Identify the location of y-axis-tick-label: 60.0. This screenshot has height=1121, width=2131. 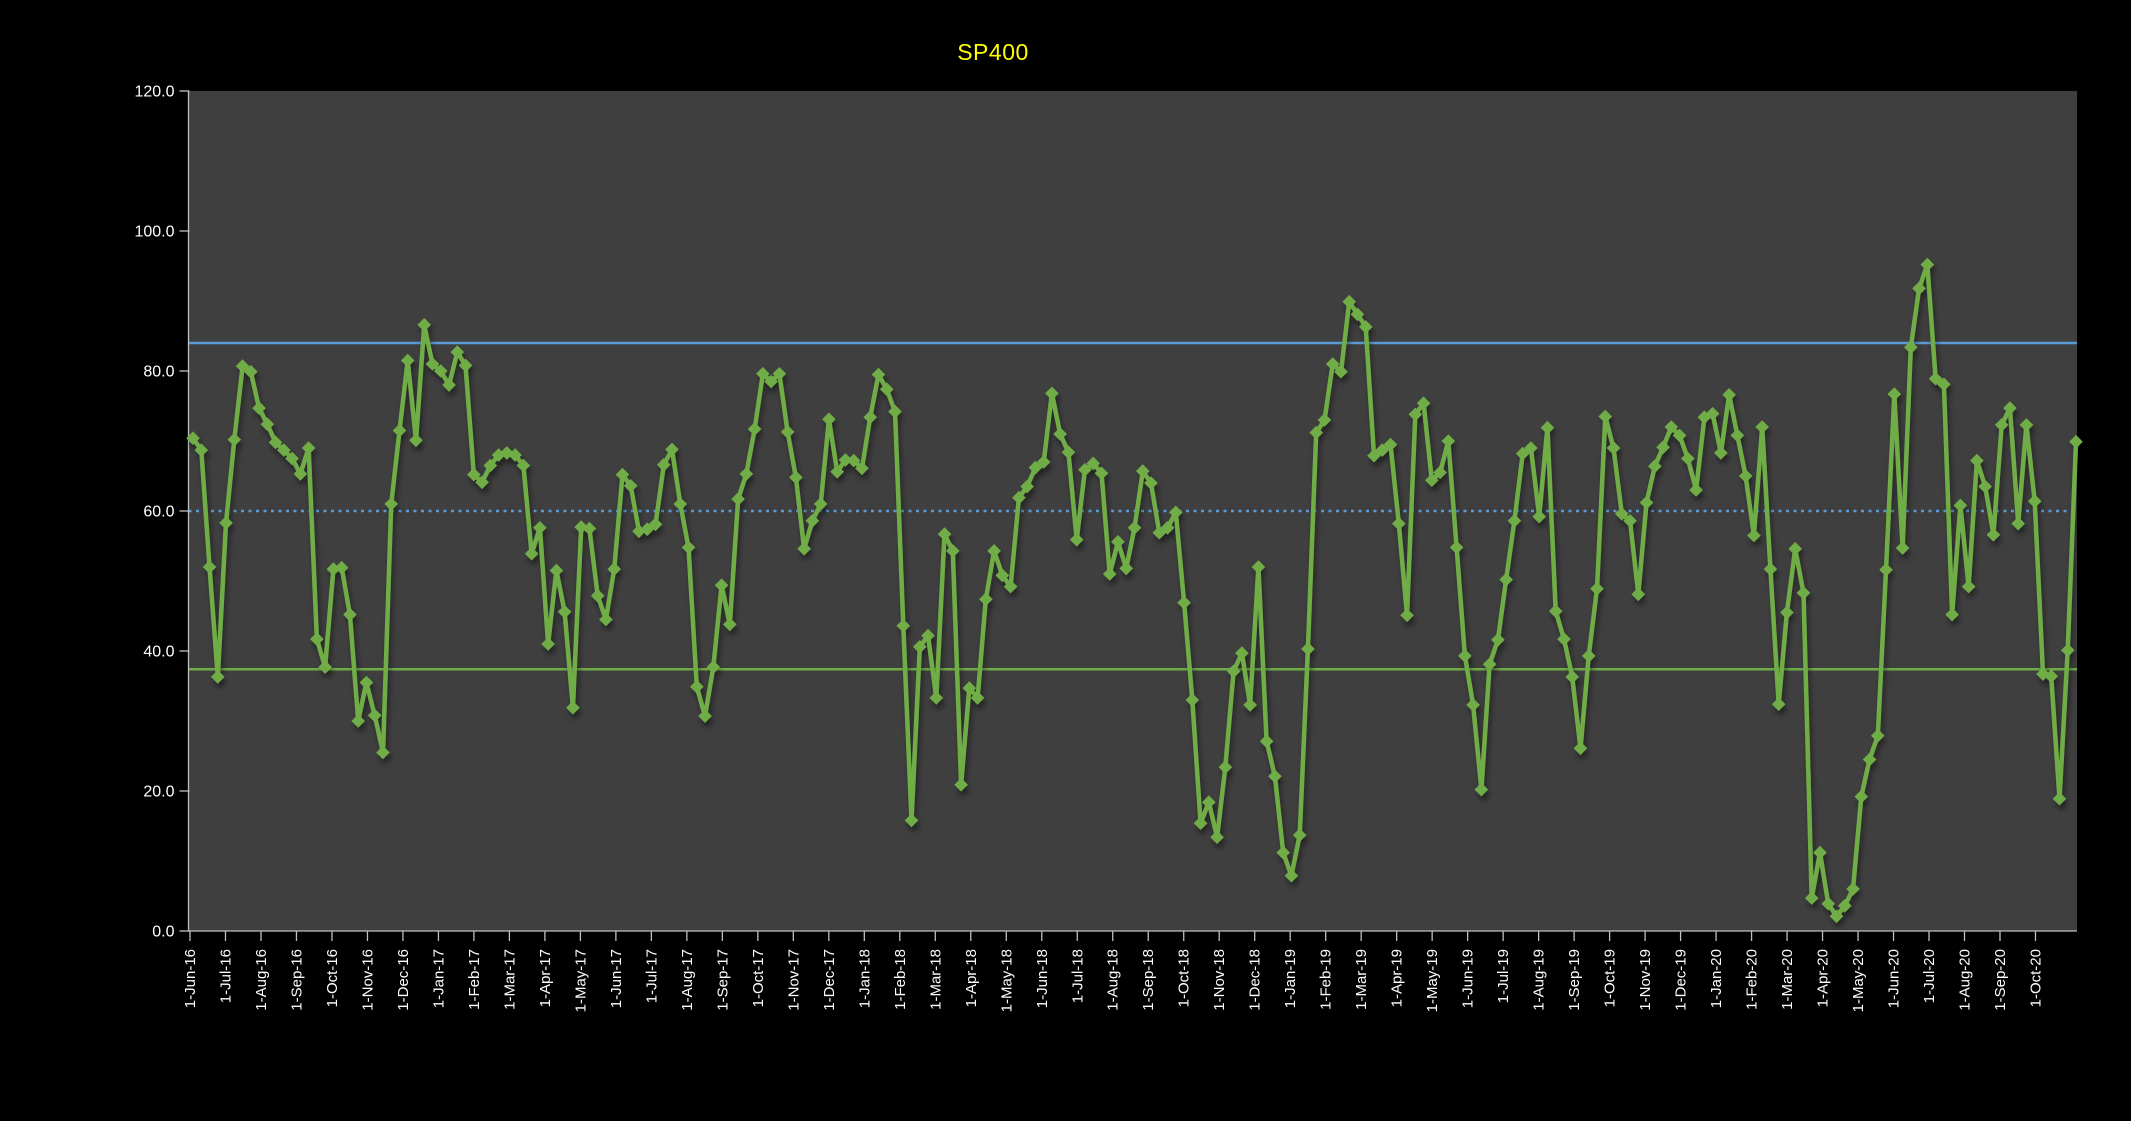
(158, 512).